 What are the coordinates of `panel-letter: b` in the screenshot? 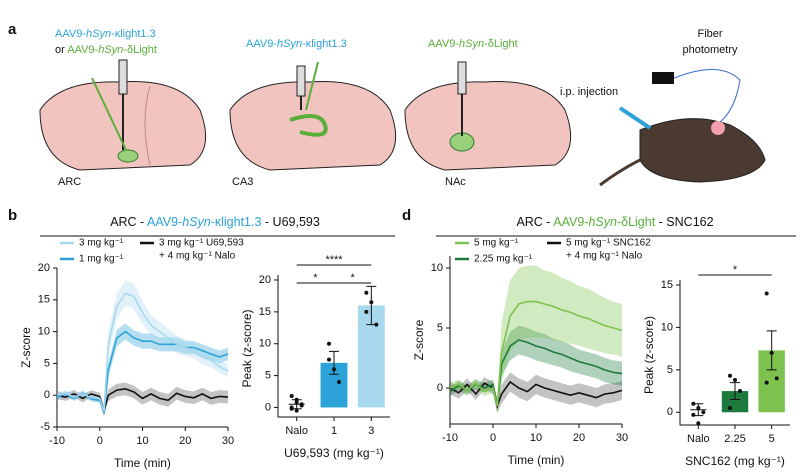 It's located at (12, 215).